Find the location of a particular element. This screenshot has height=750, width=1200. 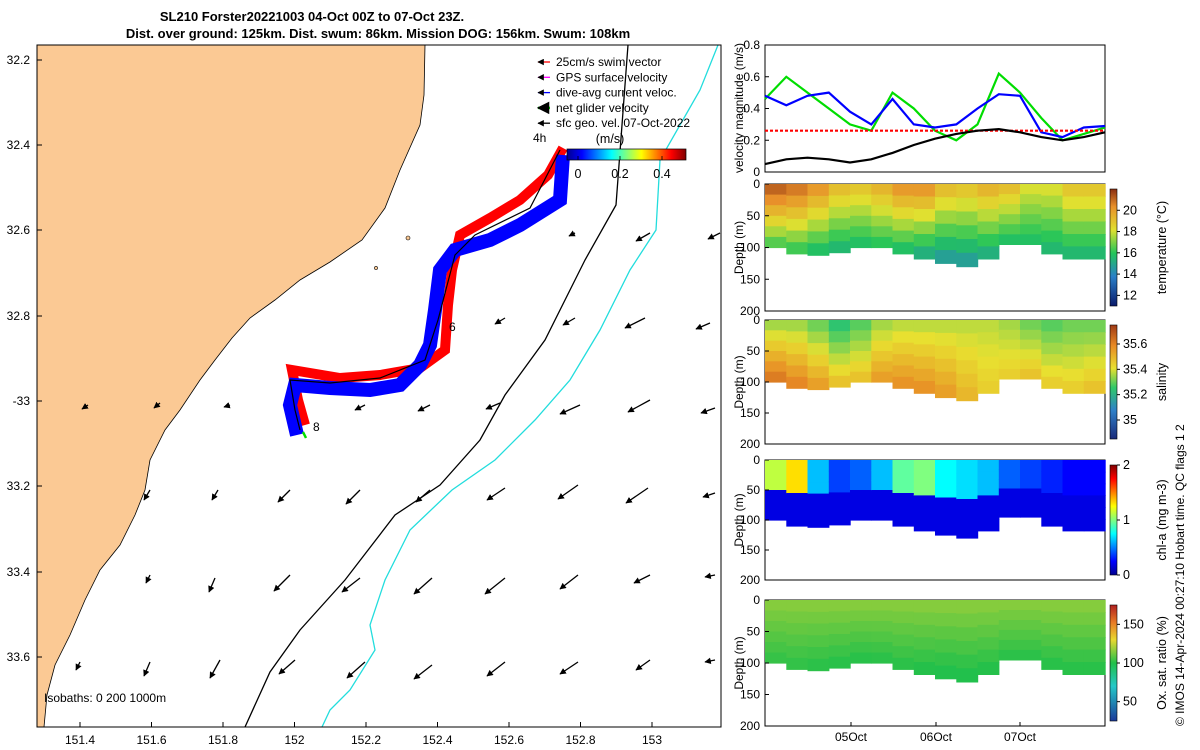

lon-tick-label: 151.4 is located at coordinates (80, 740).